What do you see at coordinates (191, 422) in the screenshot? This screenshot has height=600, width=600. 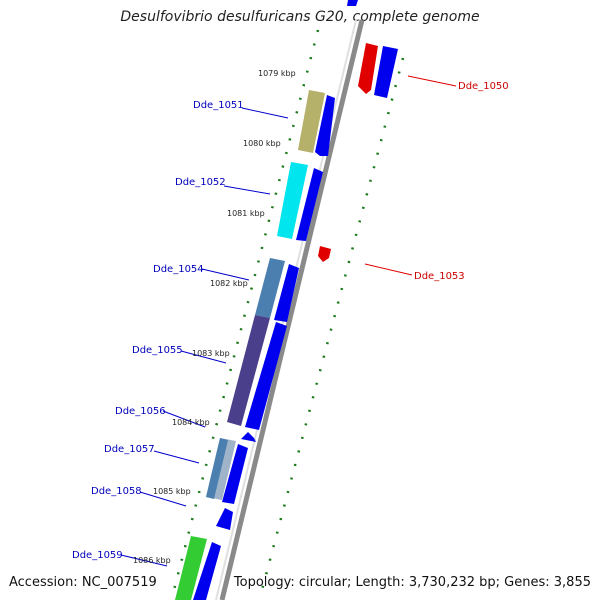 I see `kbp-label-1084: 1084 kbp` at bounding box center [191, 422].